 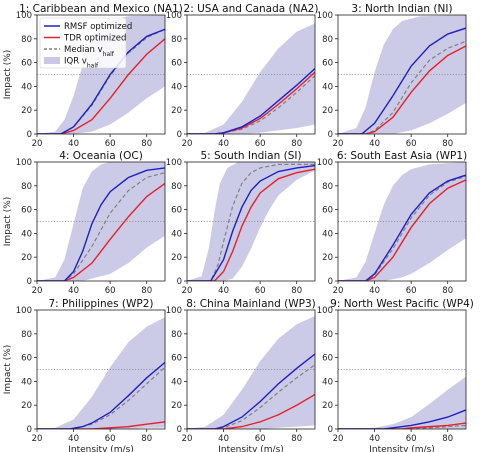 What do you see at coordinates (100, 304) in the screenshot?
I see `subplot-title: 7: Philippines (WP2)` at bounding box center [100, 304].